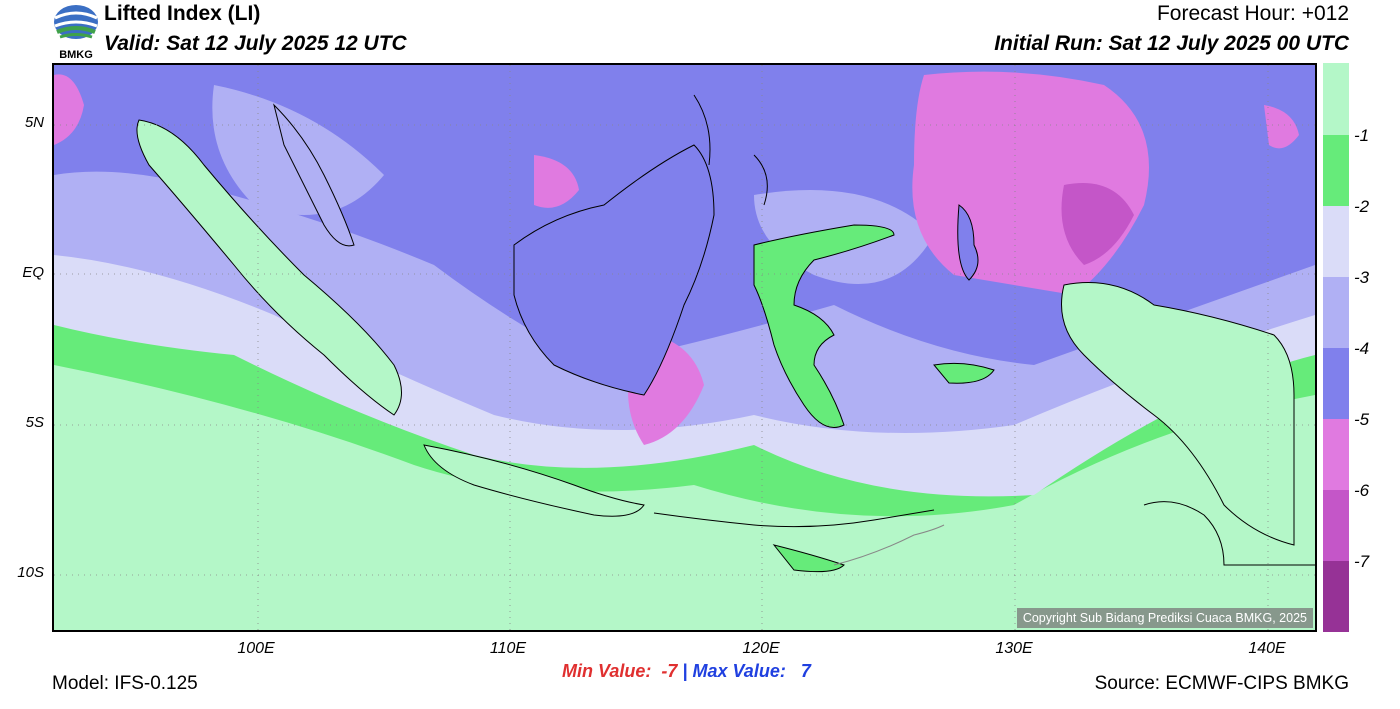 The width and height of the screenshot is (1400, 709). I want to click on lat-label-5s: 5S, so click(34, 422).